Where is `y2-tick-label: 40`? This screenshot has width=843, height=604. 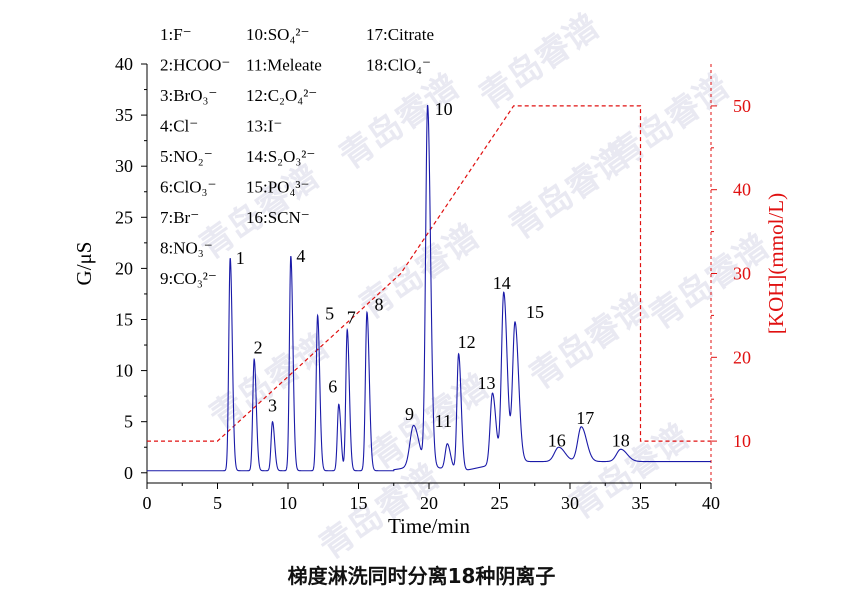
y2-tick-label: 40 is located at coordinates (742, 190).